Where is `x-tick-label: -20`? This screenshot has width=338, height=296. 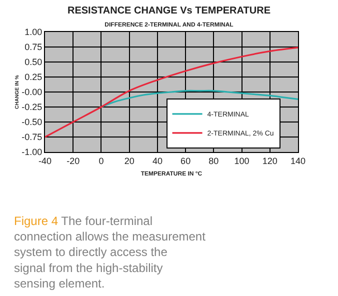
x-tick-label: -20 is located at coordinates (73, 161).